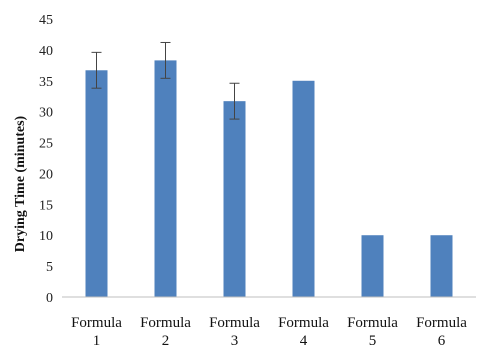  I want to click on x-category-number: 5, so click(373, 340).